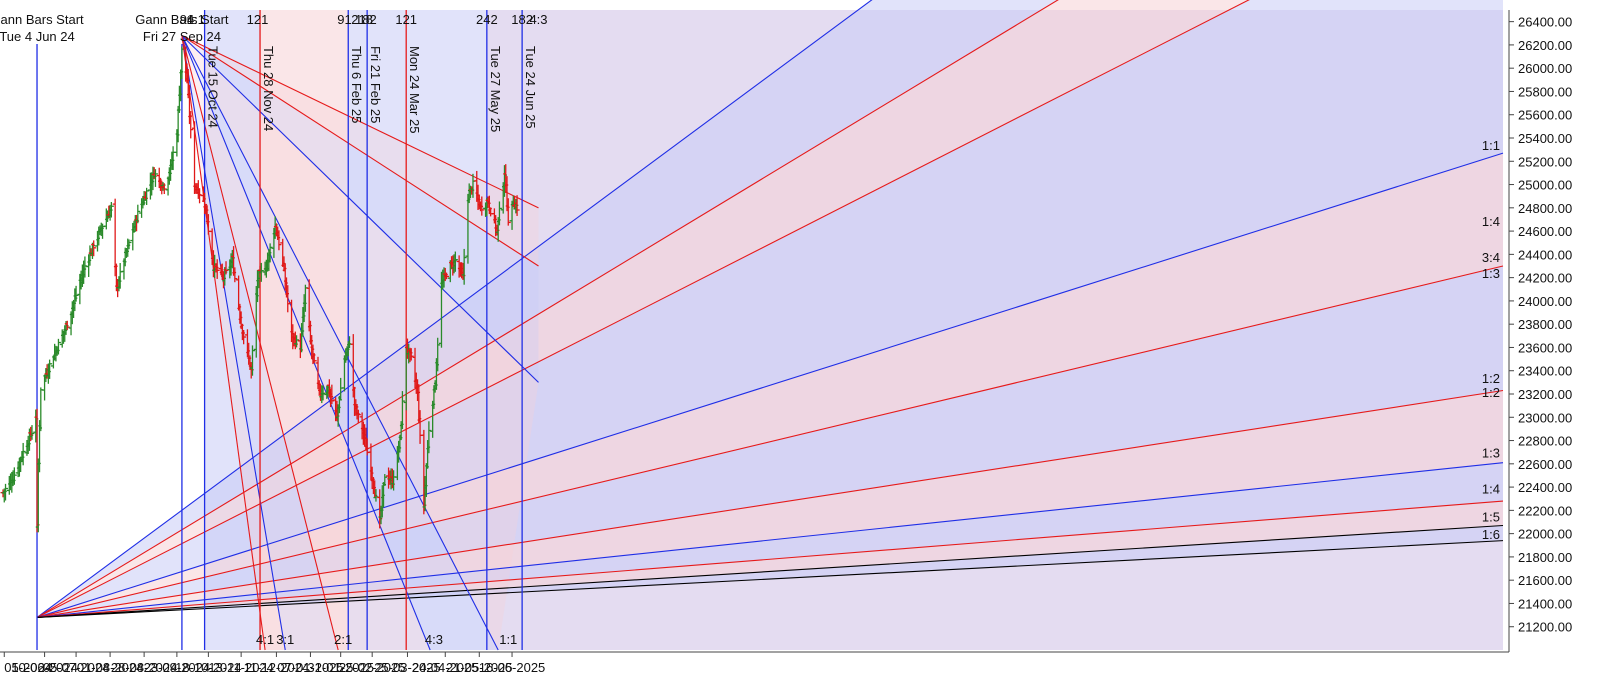  Describe the element at coordinates (340, 667) in the screenshot. I see `x-tick-label-10: 31-01-2025` at that location.